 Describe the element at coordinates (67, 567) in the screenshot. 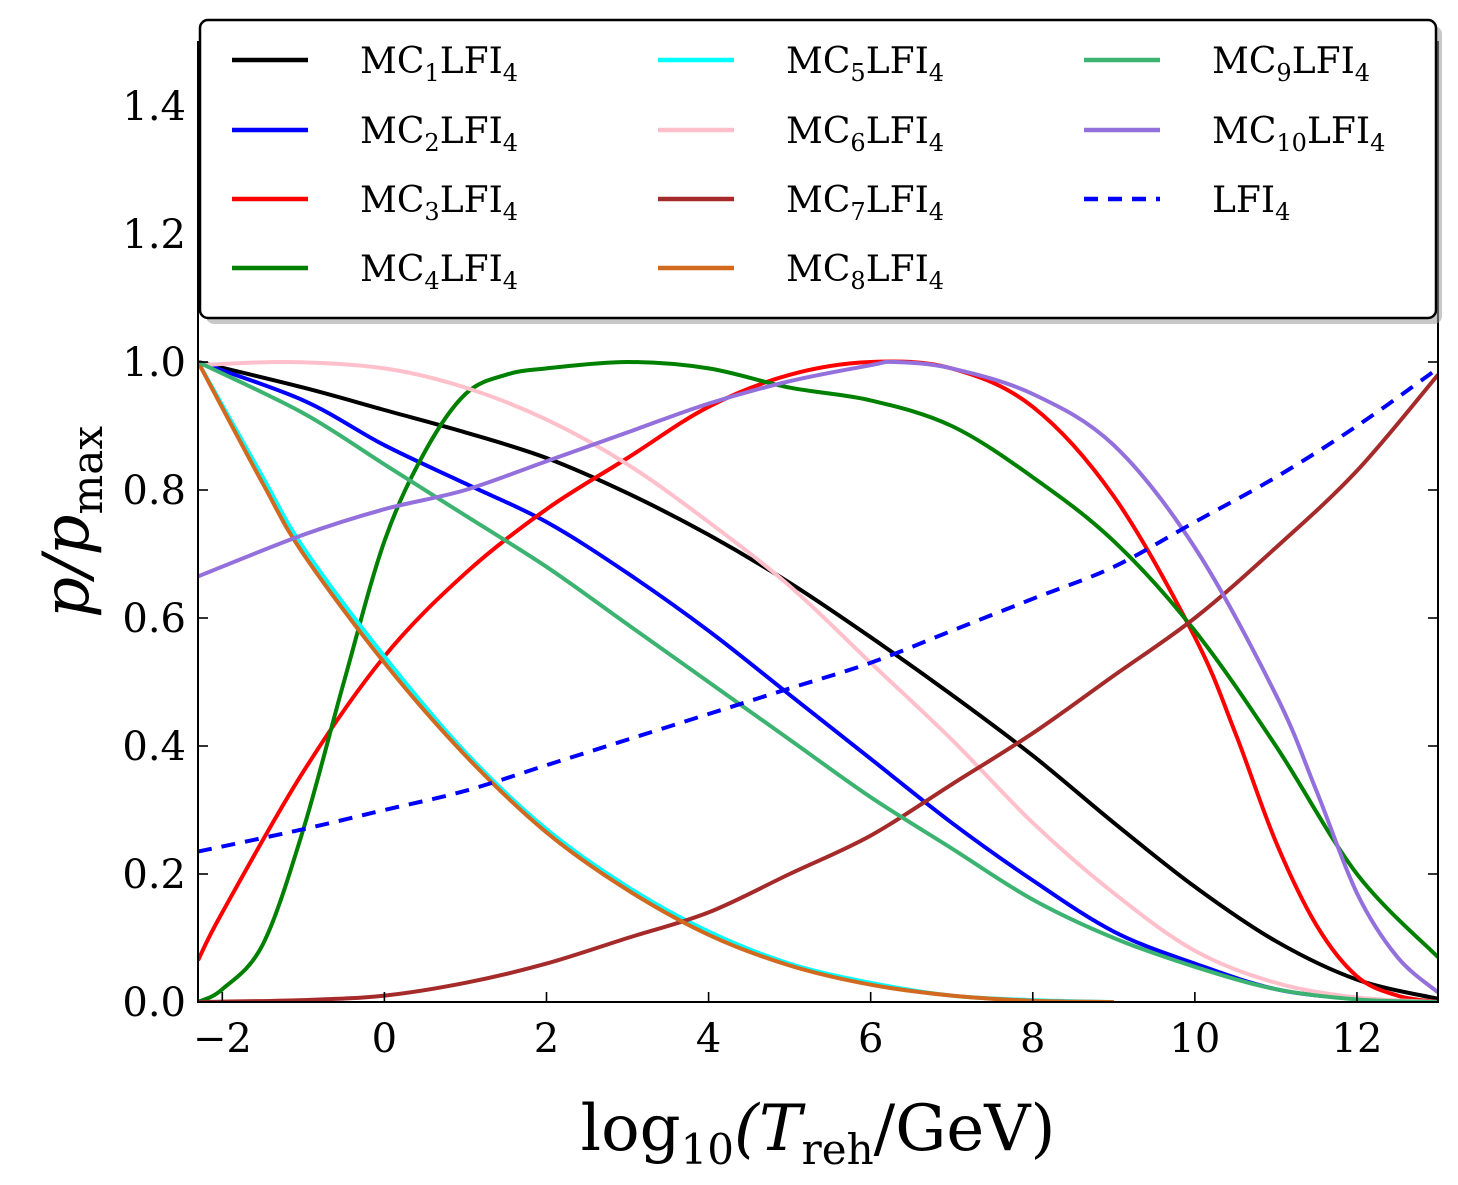

I see `y-axis-title-main: p/p` at that location.